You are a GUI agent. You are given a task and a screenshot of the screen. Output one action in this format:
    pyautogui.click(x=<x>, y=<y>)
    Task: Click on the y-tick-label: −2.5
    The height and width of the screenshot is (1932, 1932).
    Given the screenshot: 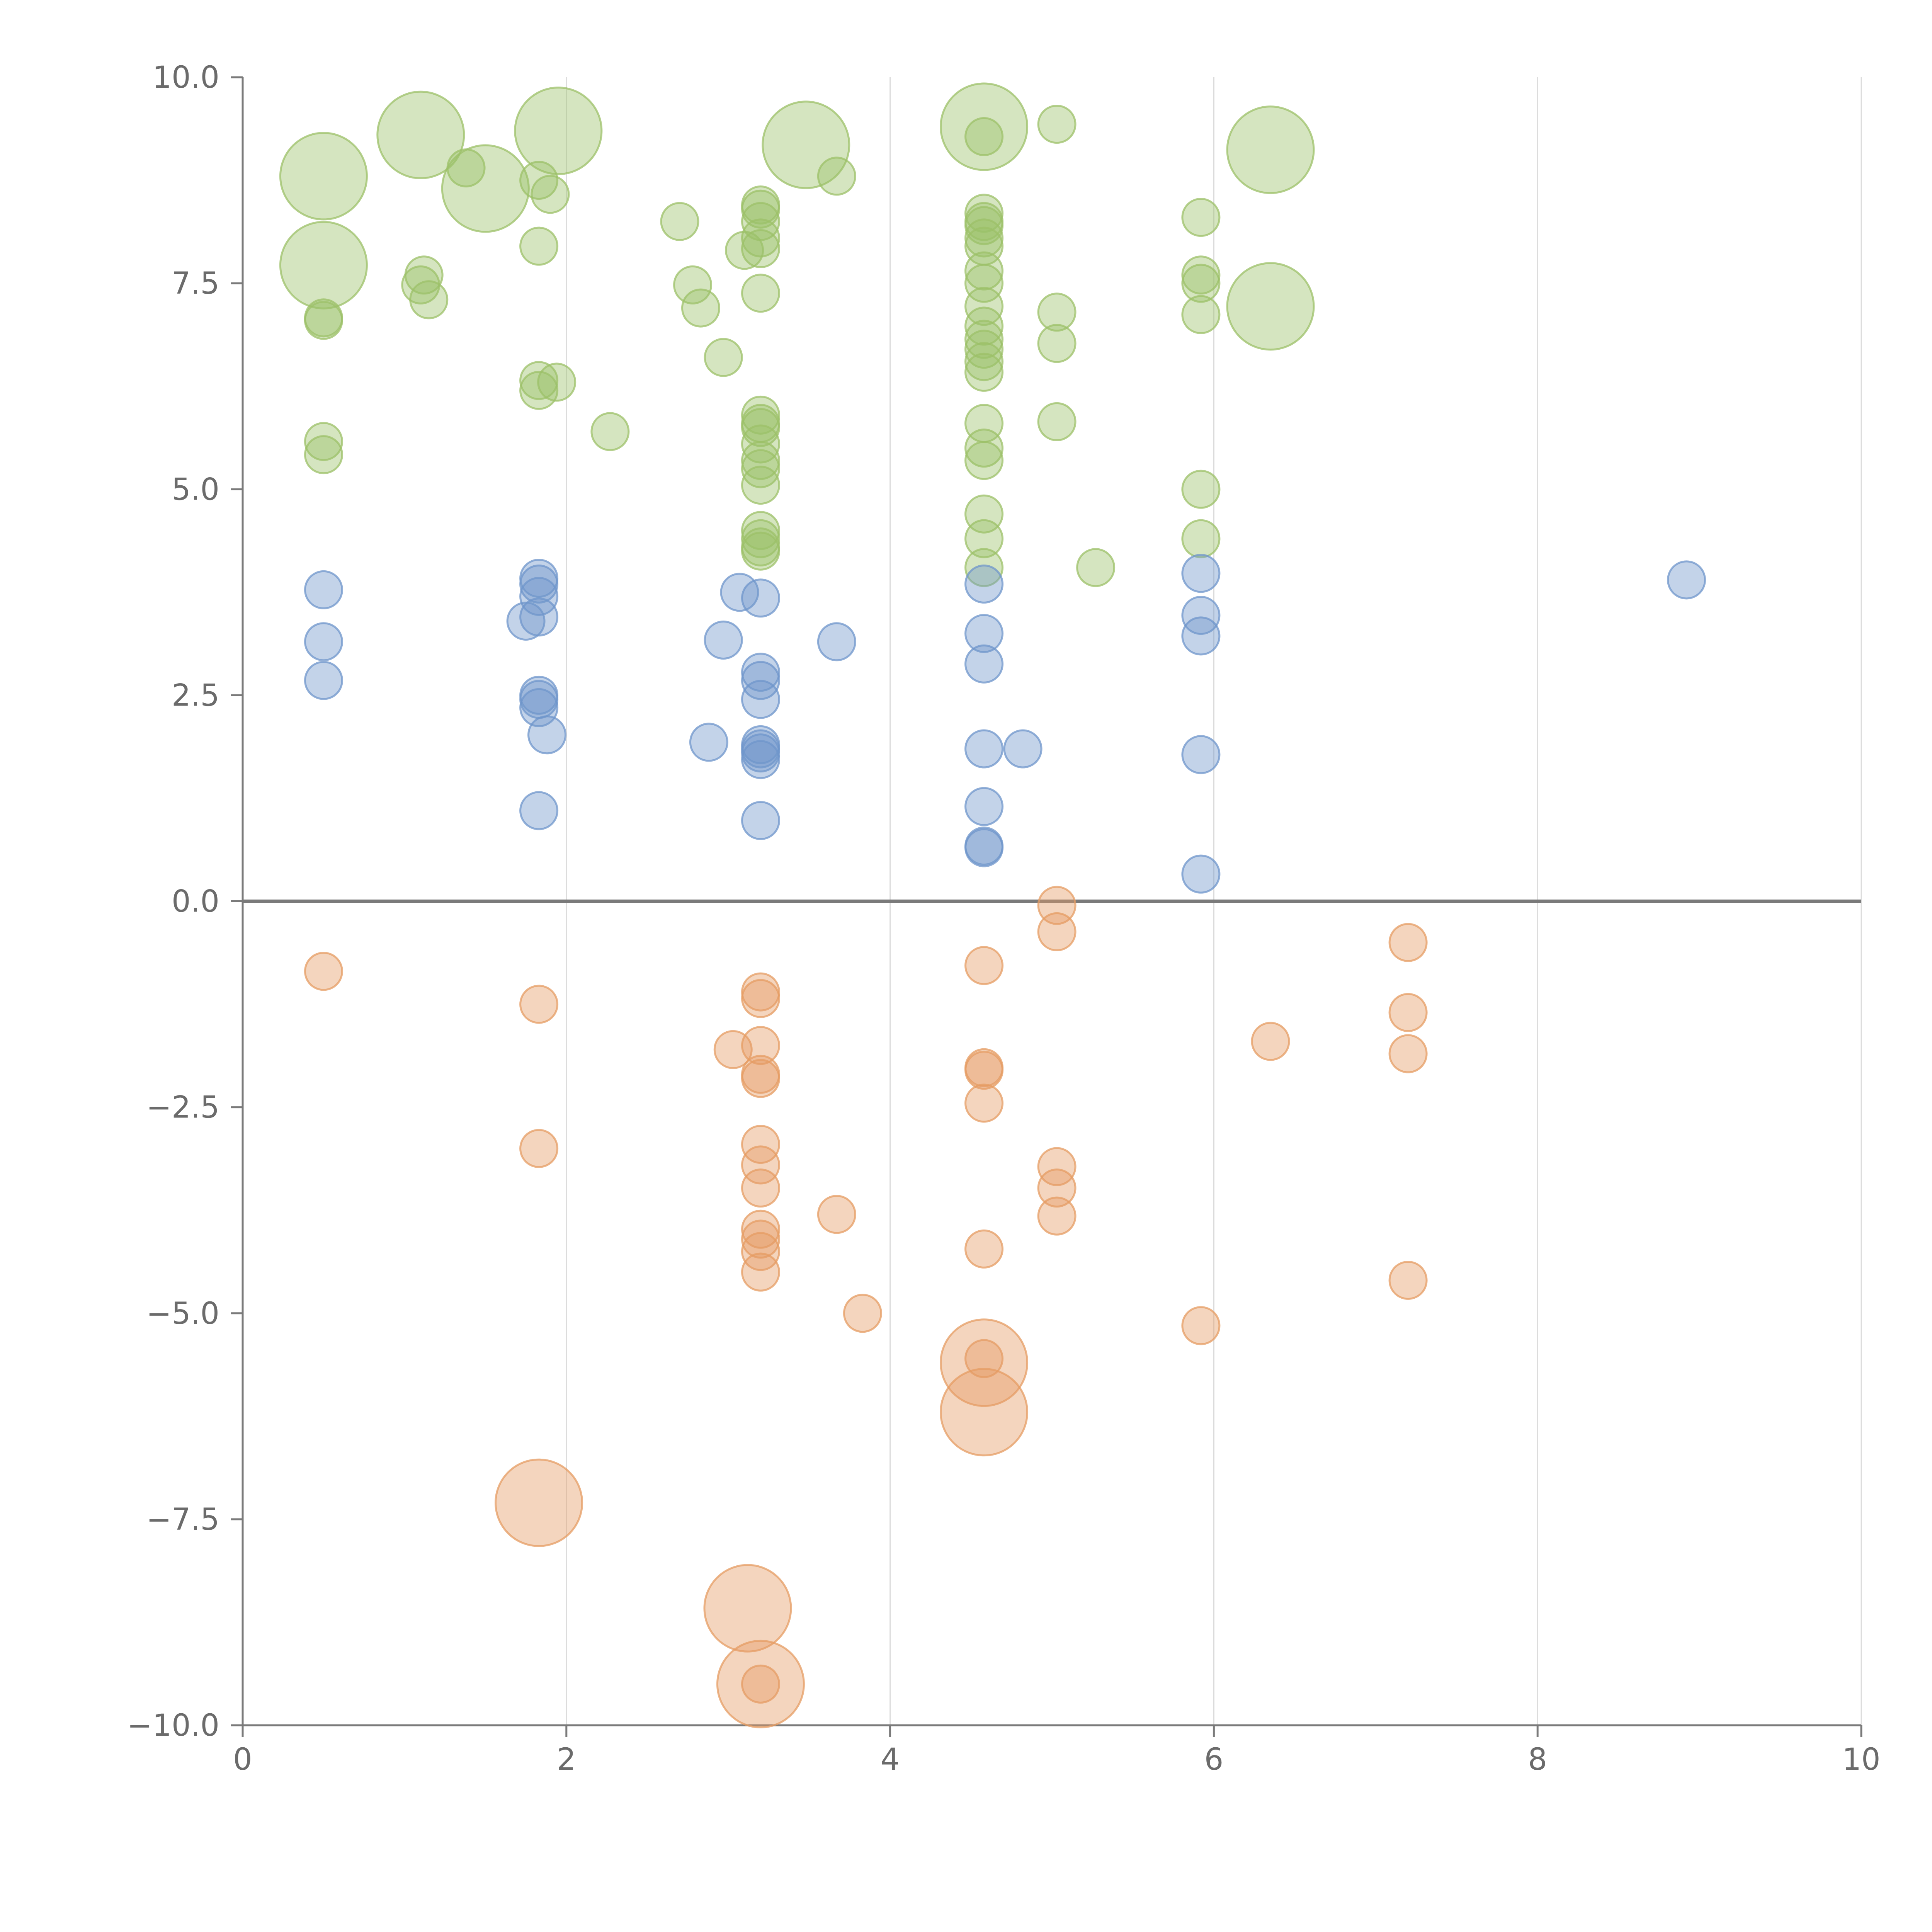 What is the action you would take?
    pyautogui.click(x=183, y=1107)
    